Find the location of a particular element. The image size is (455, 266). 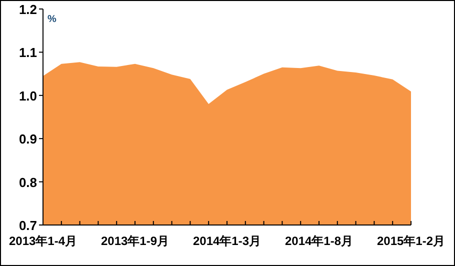

y-tick-label: 1.1 is located at coordinates (28, 52).